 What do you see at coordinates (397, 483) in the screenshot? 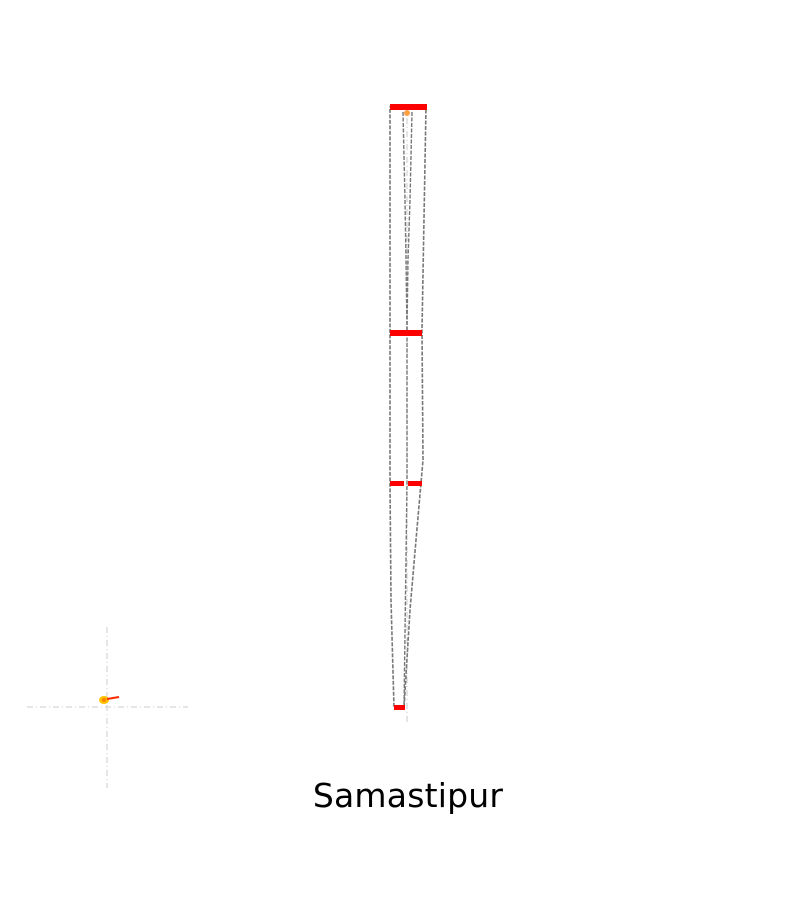
I see `level-marker-middle-left` at bounding box center [397, 483].